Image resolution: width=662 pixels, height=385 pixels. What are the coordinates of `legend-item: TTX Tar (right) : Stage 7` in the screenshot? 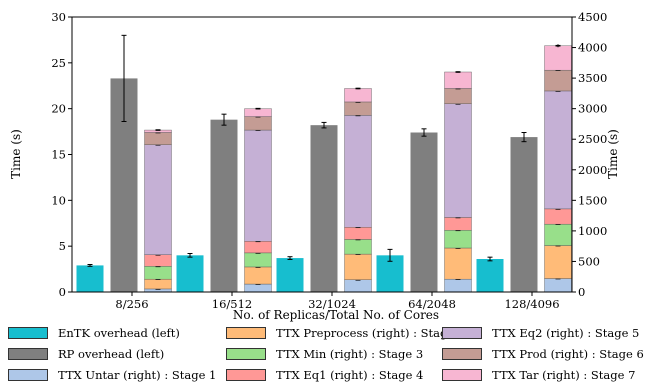 It's located at (538, 375).